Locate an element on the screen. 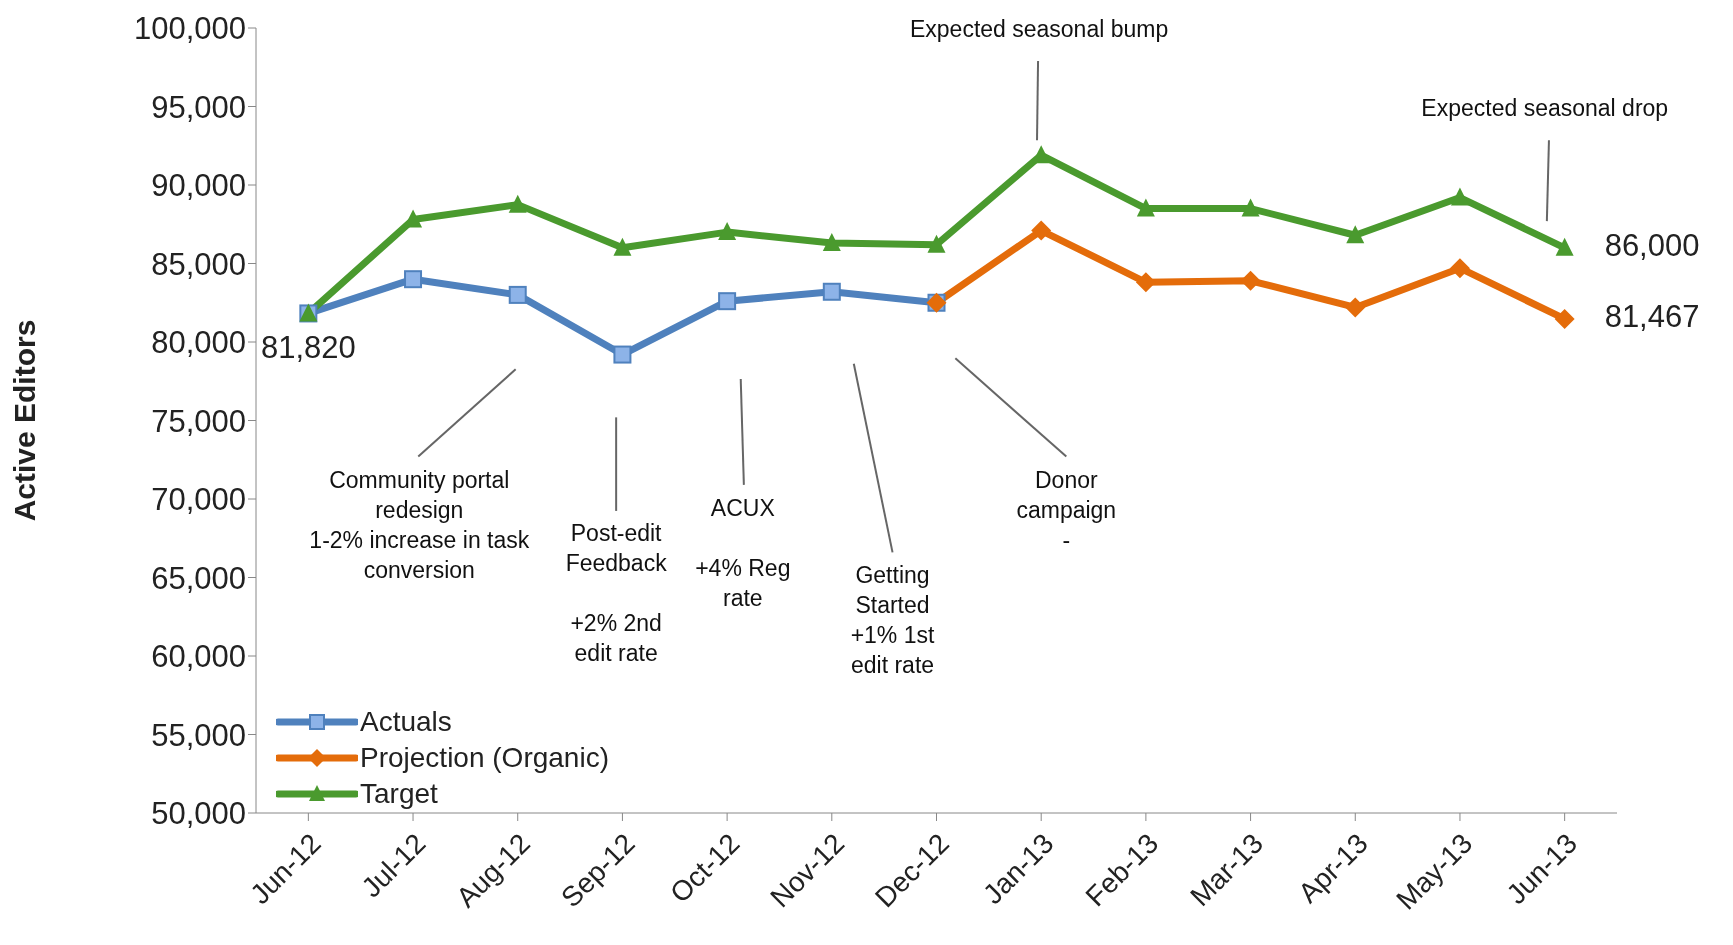  annotation: Expected seasonal drop is located at coordinates (1545, 107).